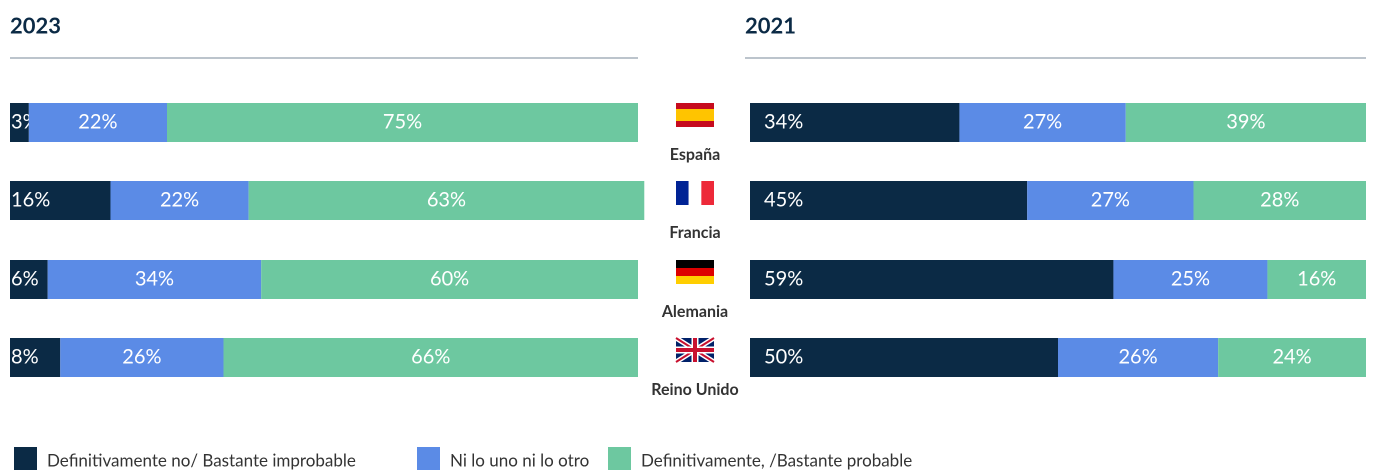 Image resolution: width=1373 pixels, height=471 pixels. What do you see at coordinates (783, 279) in the screenshot?
I see `data-label: 59%` at bounding box center [783, 279].